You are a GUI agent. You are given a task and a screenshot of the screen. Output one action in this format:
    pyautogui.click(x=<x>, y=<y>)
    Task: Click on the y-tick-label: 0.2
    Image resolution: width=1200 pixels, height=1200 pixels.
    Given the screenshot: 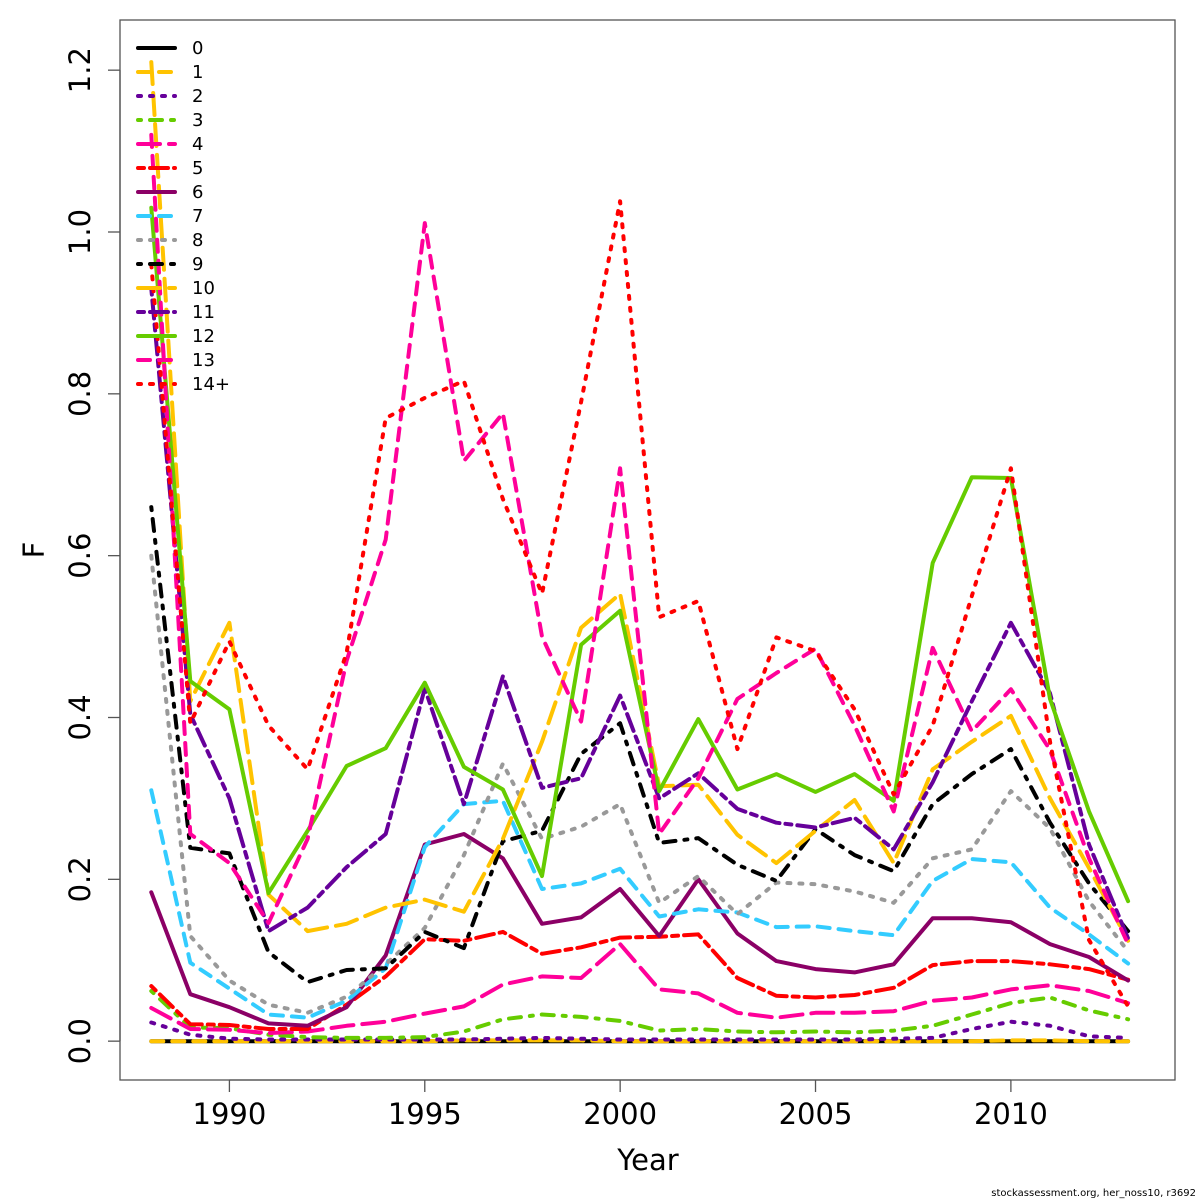 What is the action you would take?
    pyautogui.click(x=80, y=879)
    